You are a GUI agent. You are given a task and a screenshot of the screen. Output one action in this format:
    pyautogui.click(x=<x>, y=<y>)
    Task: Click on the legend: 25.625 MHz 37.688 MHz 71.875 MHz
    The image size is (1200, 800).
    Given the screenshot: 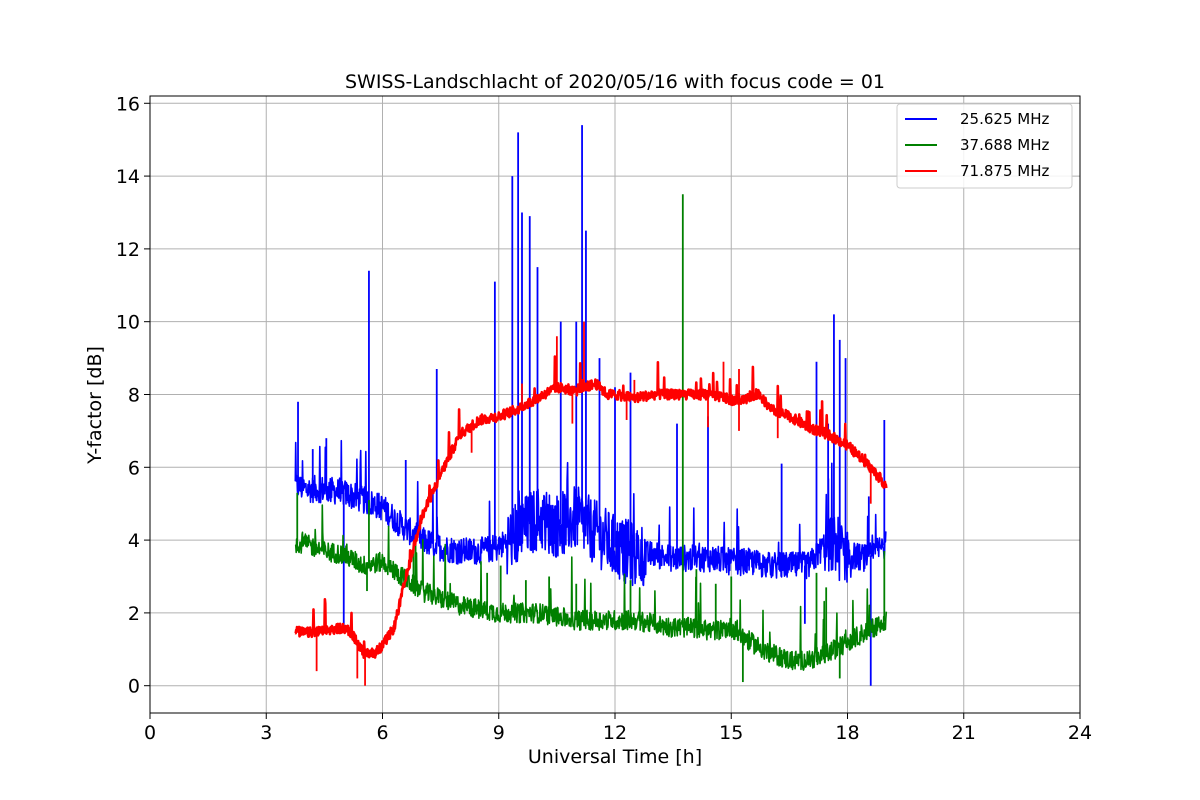 What is the action you would take?
    pyautogui.click(x=984, y=146)
    